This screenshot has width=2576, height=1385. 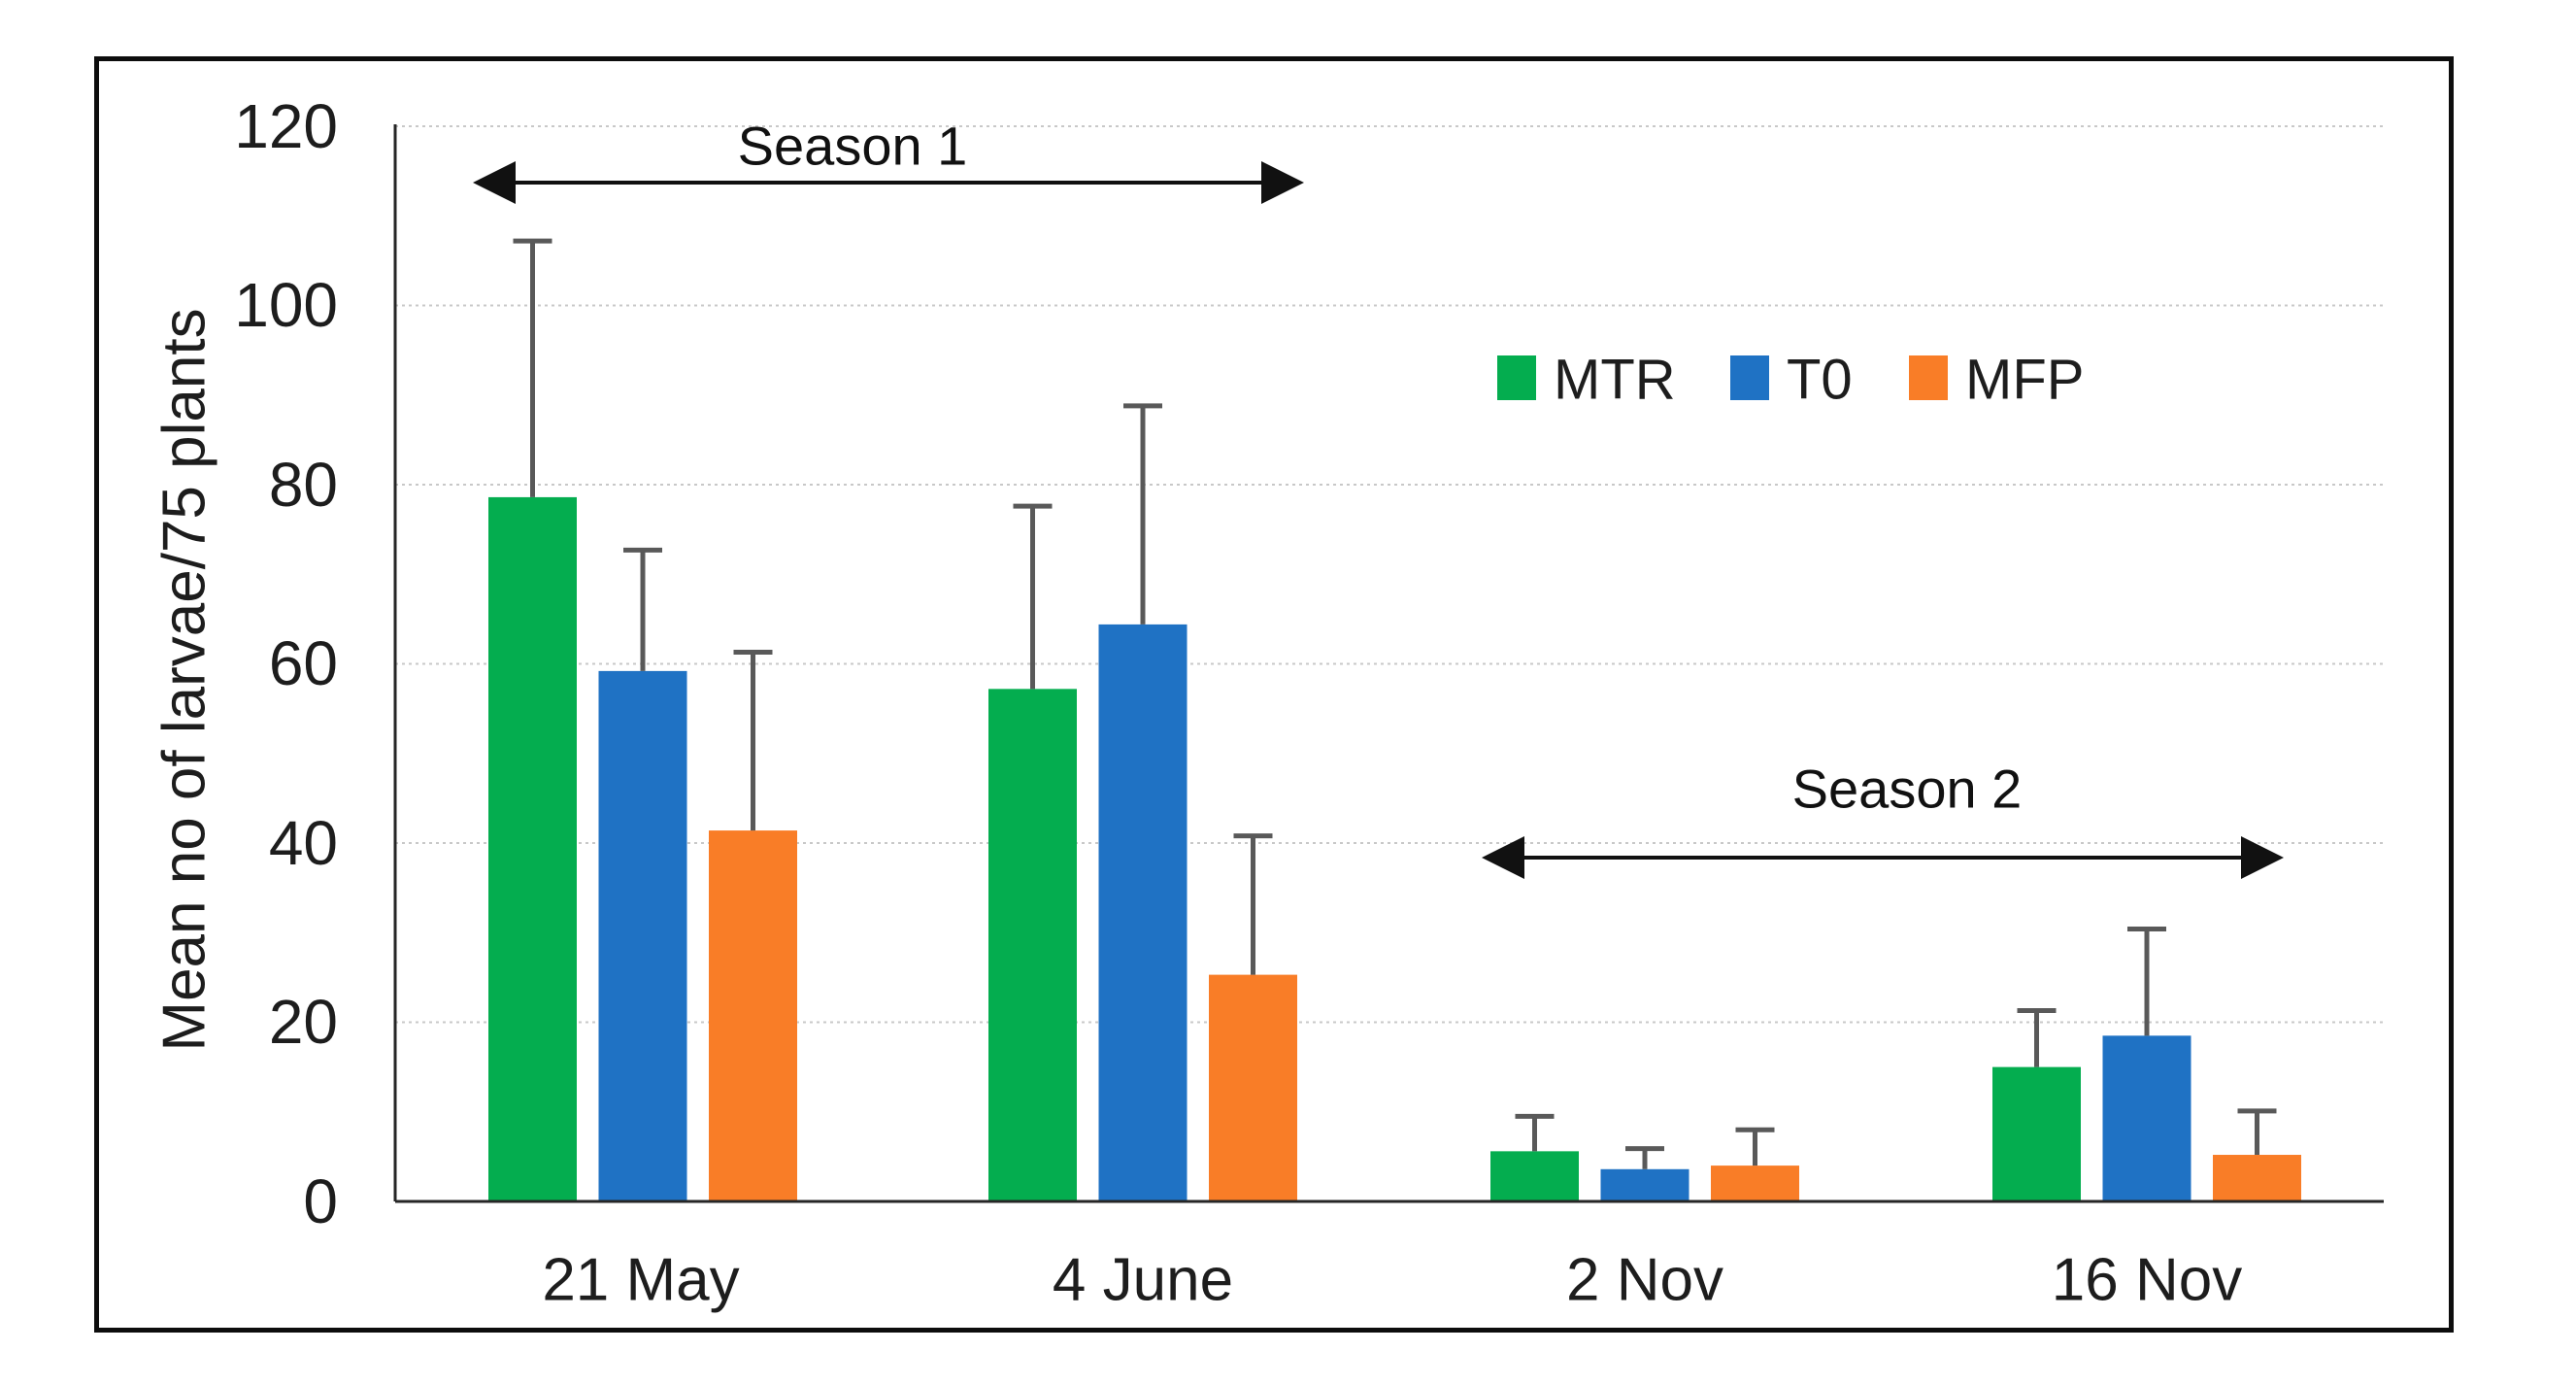 I want to click on y-tick-40: 40, so click(x=304, y=843).